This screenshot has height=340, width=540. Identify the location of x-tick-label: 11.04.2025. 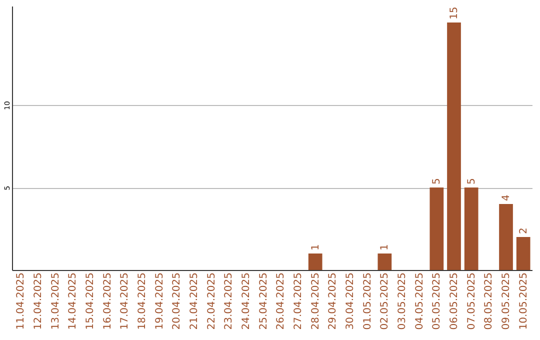
(21, 301).